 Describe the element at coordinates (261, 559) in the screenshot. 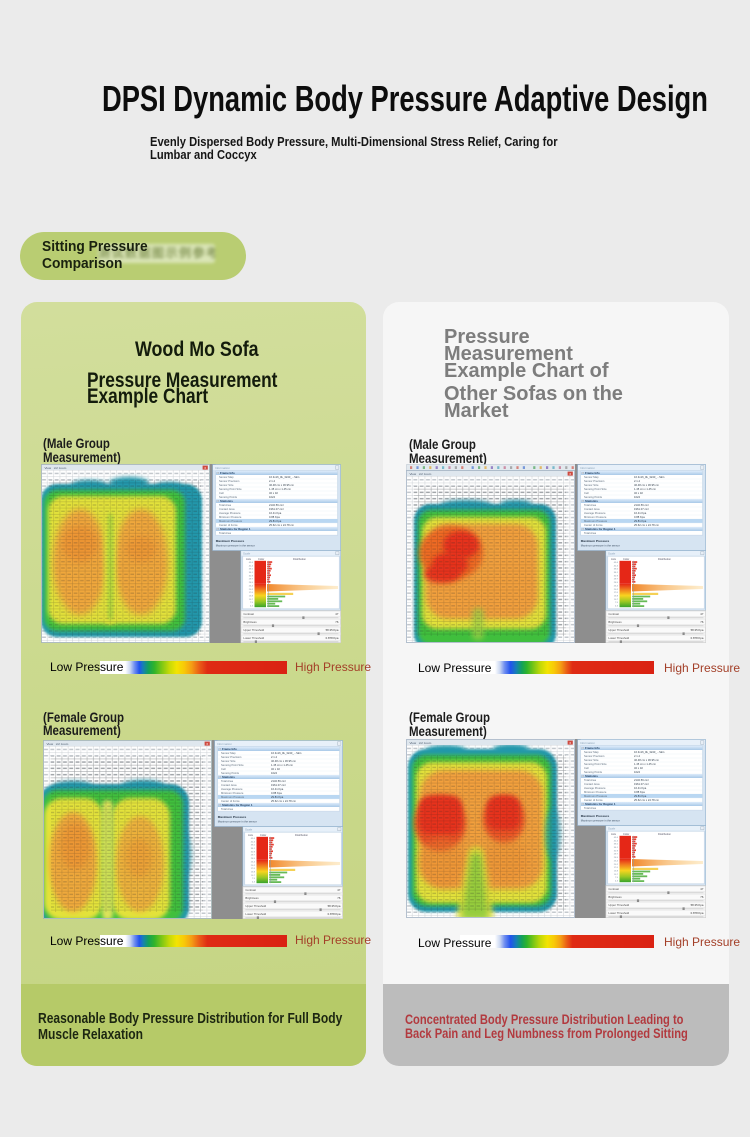

I see `svg-text: Color` at that location.